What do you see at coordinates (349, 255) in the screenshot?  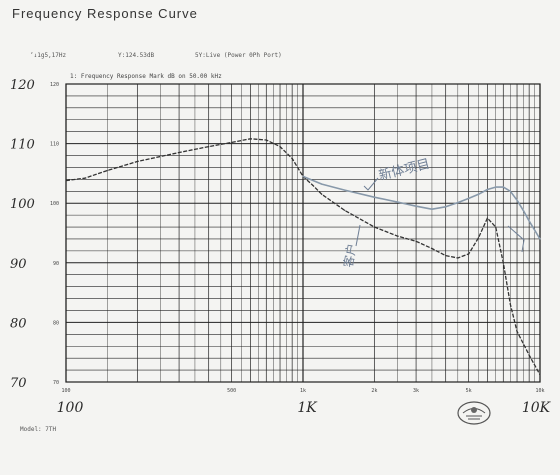 I see `annotation-customer: 客户` at bounding box center [349, 255].